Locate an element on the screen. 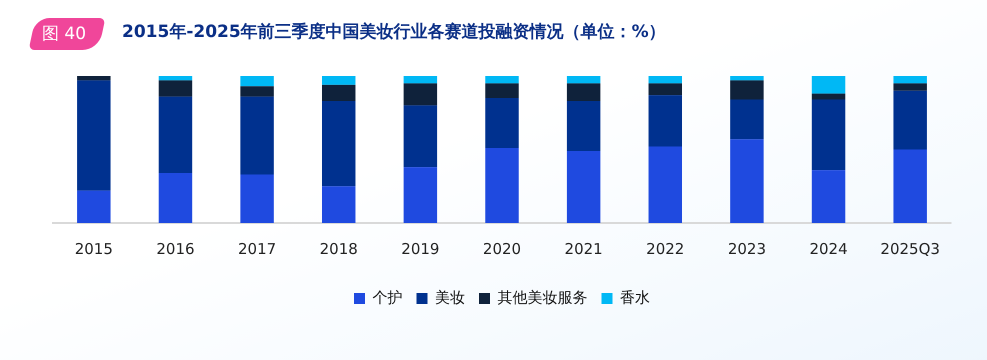 Image resolution: width=987 pixels, height=360 pixels. x-tick-label: 2022 is located at coordinates (665, 249).